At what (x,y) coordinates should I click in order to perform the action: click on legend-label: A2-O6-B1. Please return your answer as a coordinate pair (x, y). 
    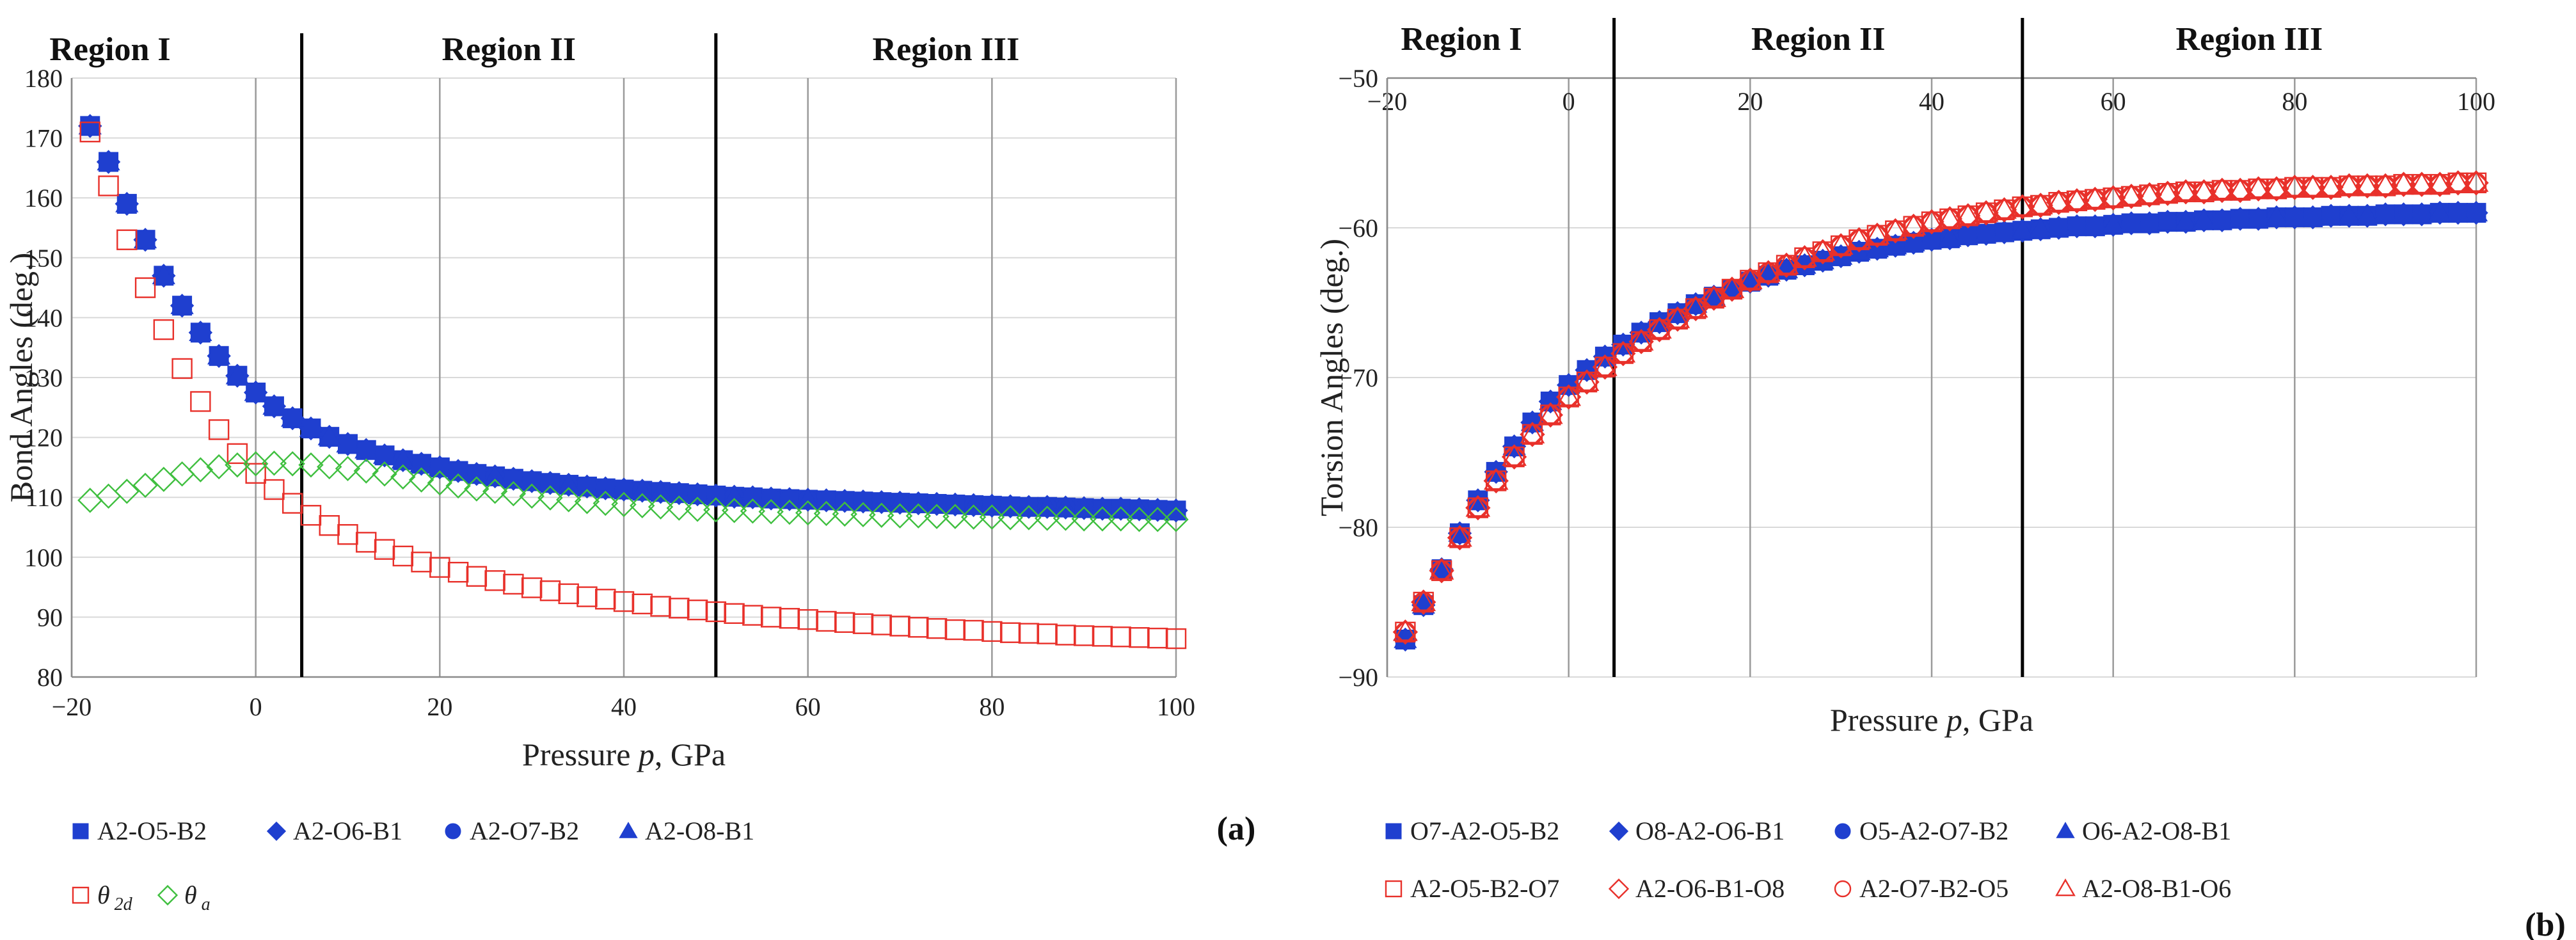
    Looking at the image, I should click on (347, 831).